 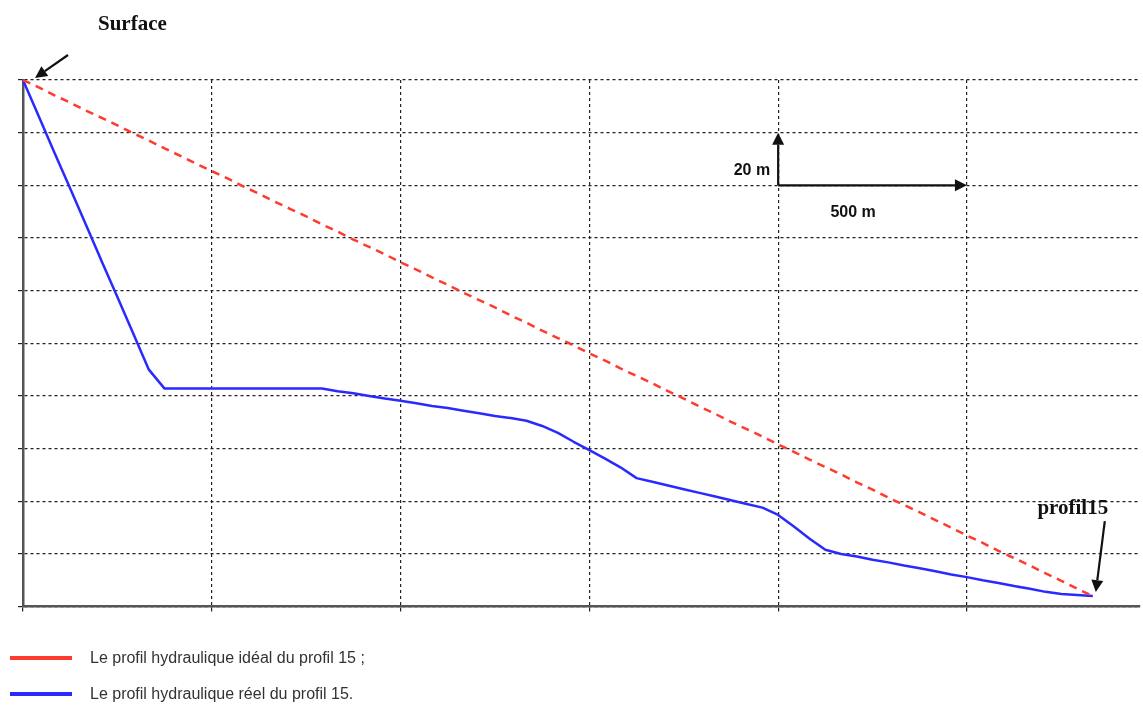 What do you see at coordinates (1073, 507) in the screenshot?
I see `annotation: profil15` at bounding box center [1073, 507].